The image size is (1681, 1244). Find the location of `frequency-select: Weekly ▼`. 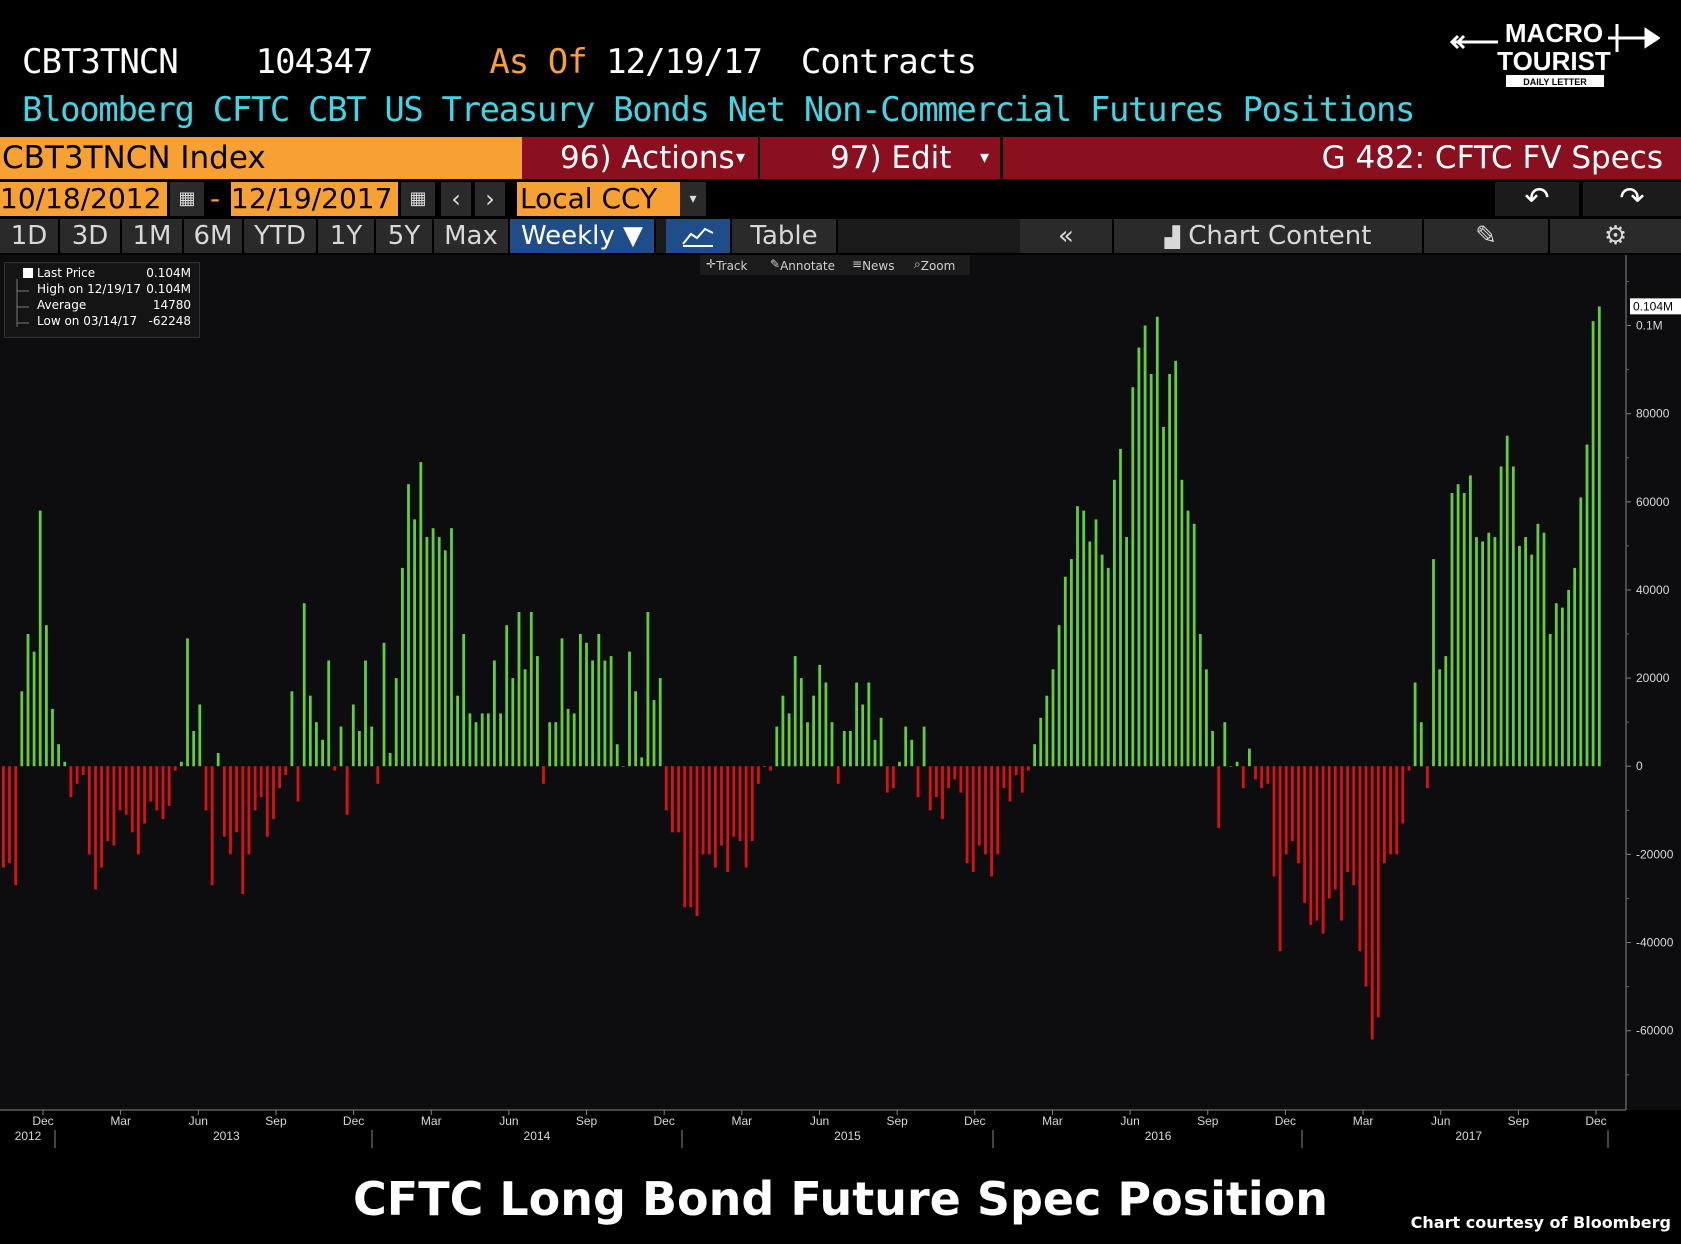

frequency-select: Weekly ▼ is located at coordinates (583, 236).